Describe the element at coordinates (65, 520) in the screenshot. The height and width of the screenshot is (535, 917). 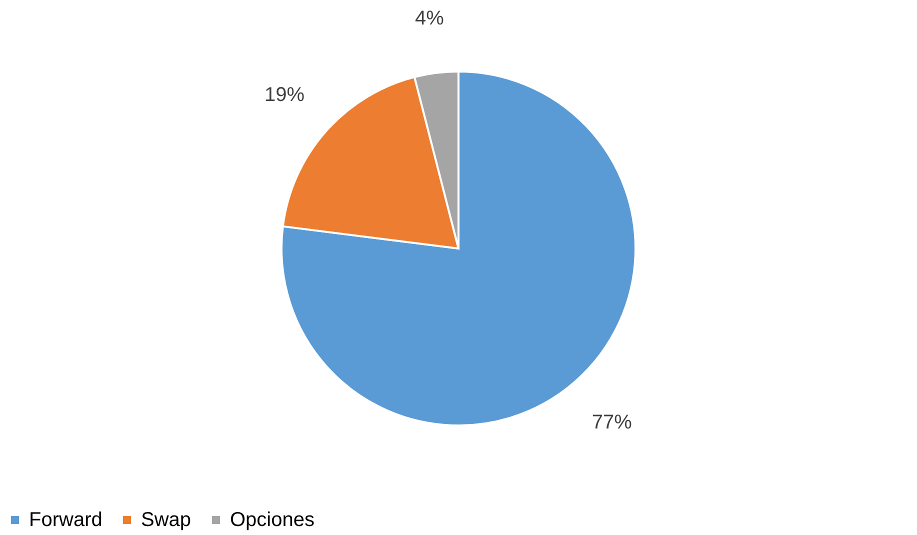
I see `legend-label: Forward` at that location.